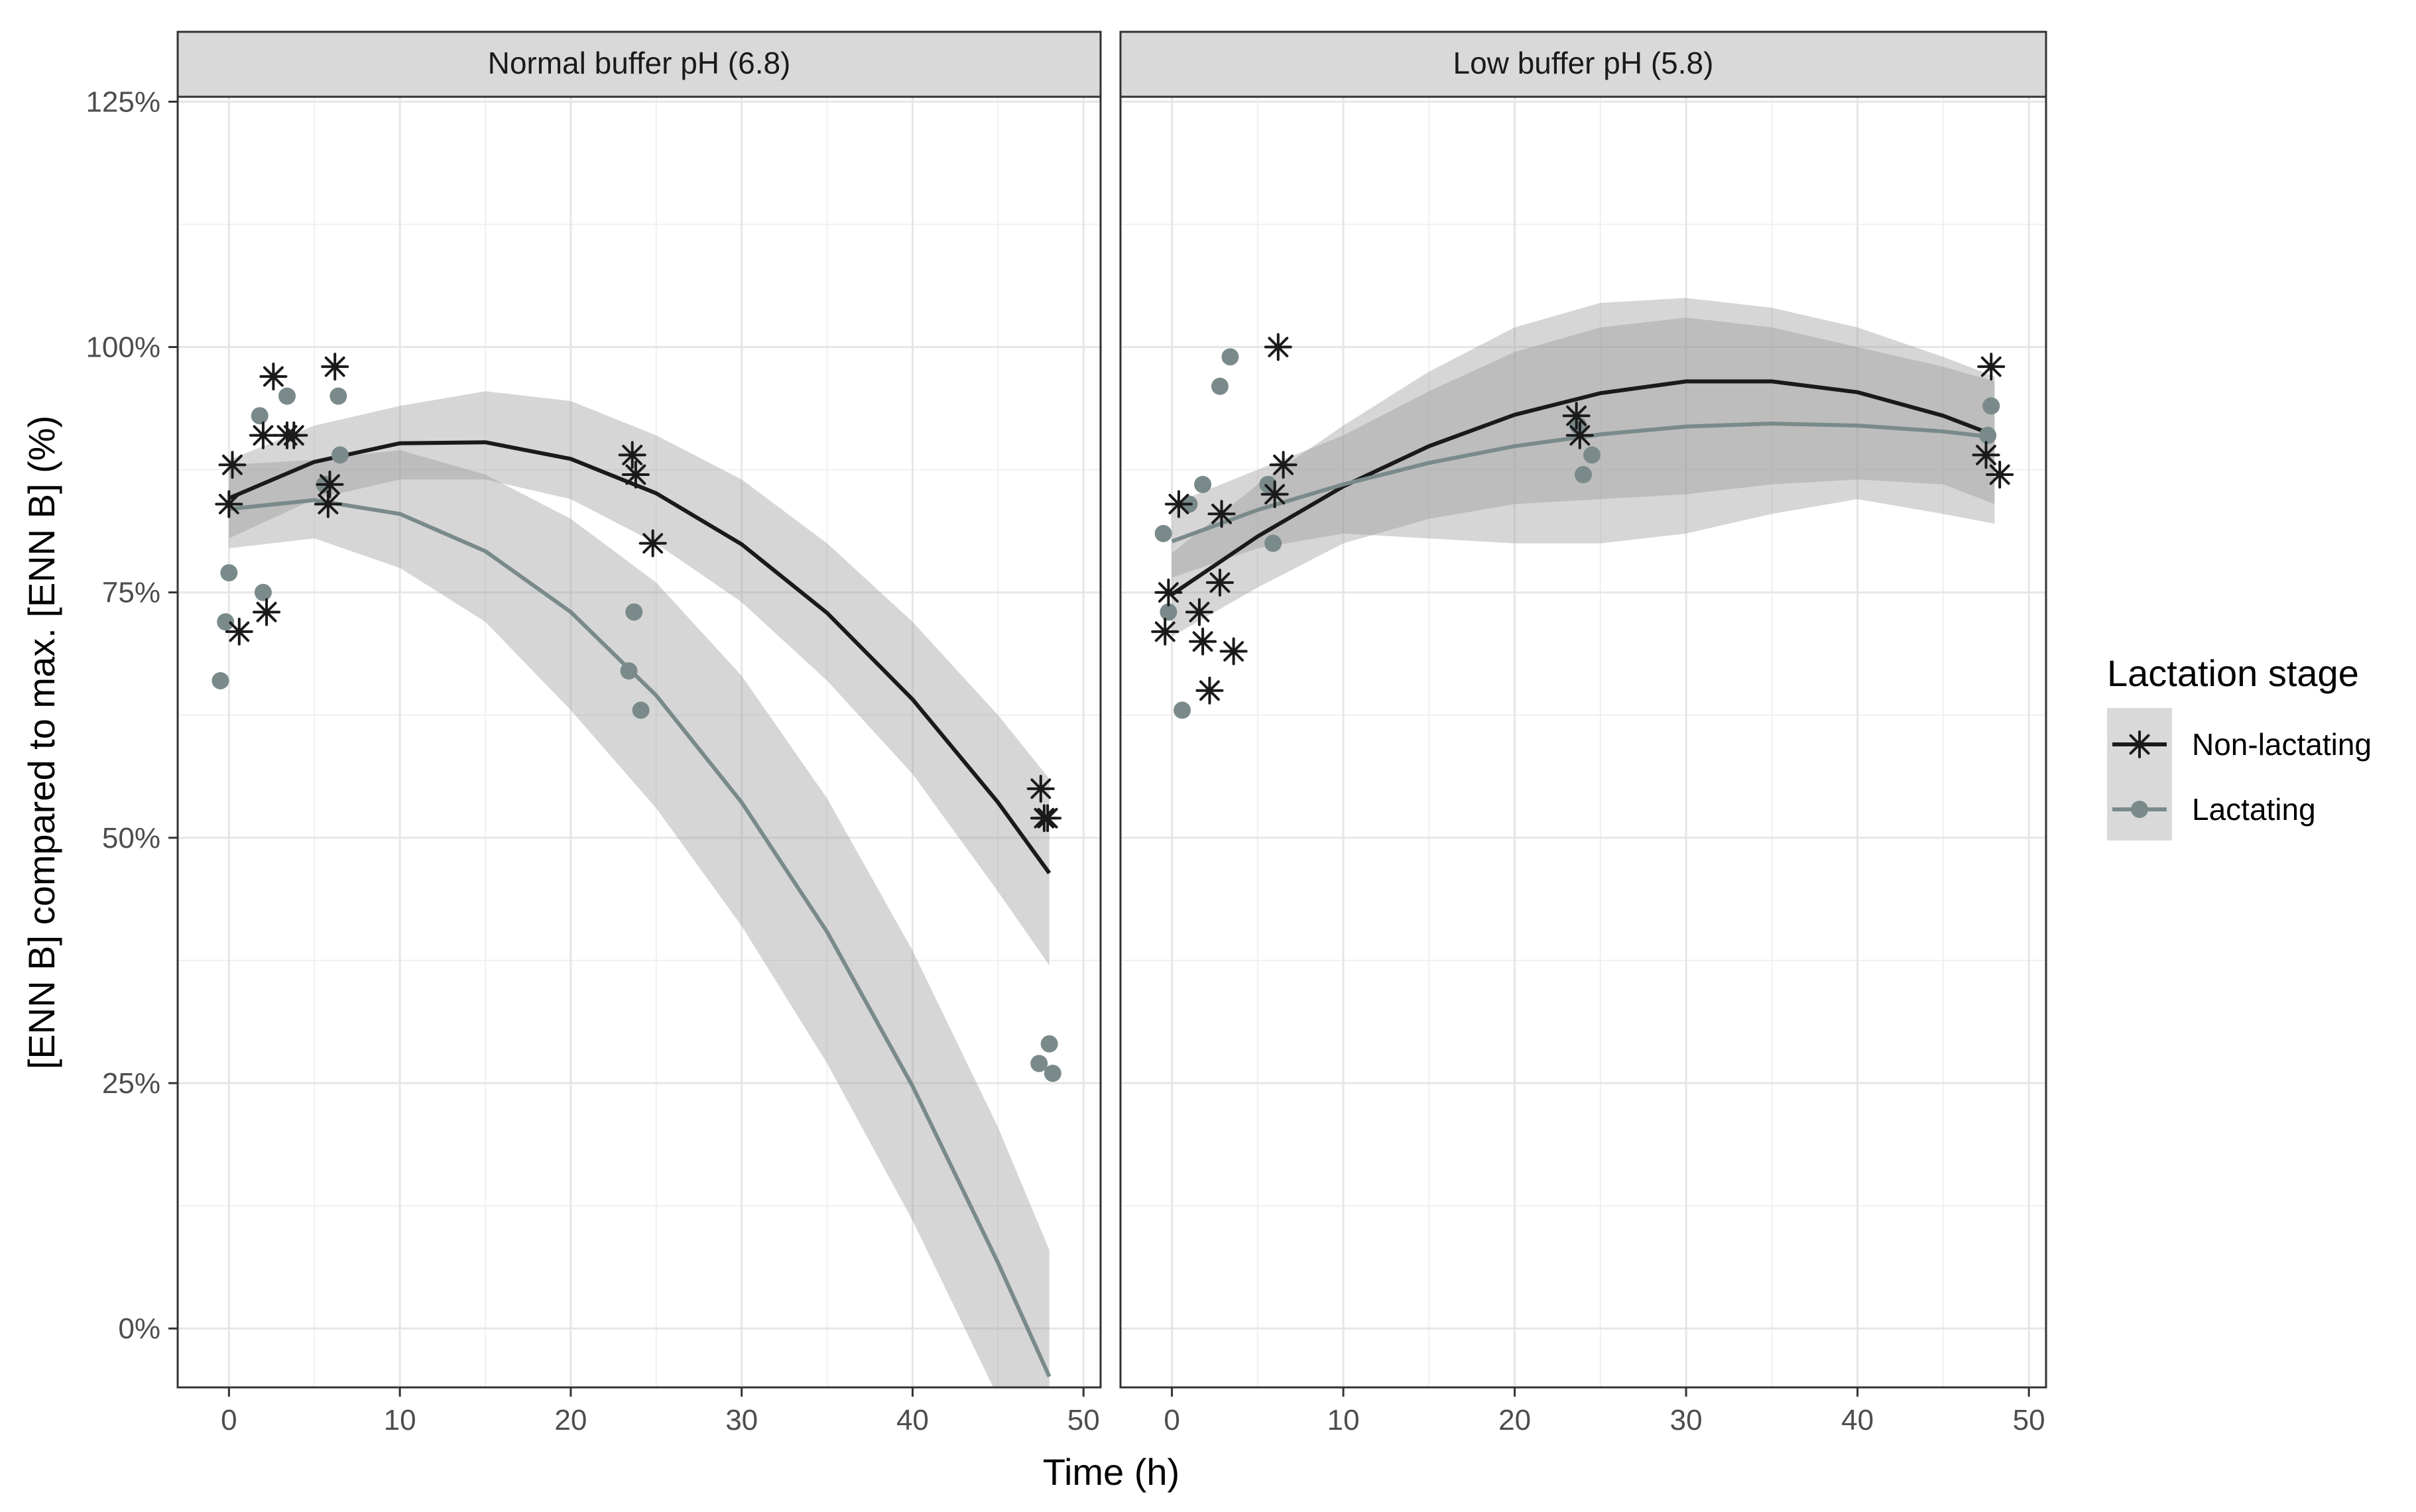  Describe the element at coordinates (1083, 1420) in the screenshot. I see `x-tick-label: 50` at that location.